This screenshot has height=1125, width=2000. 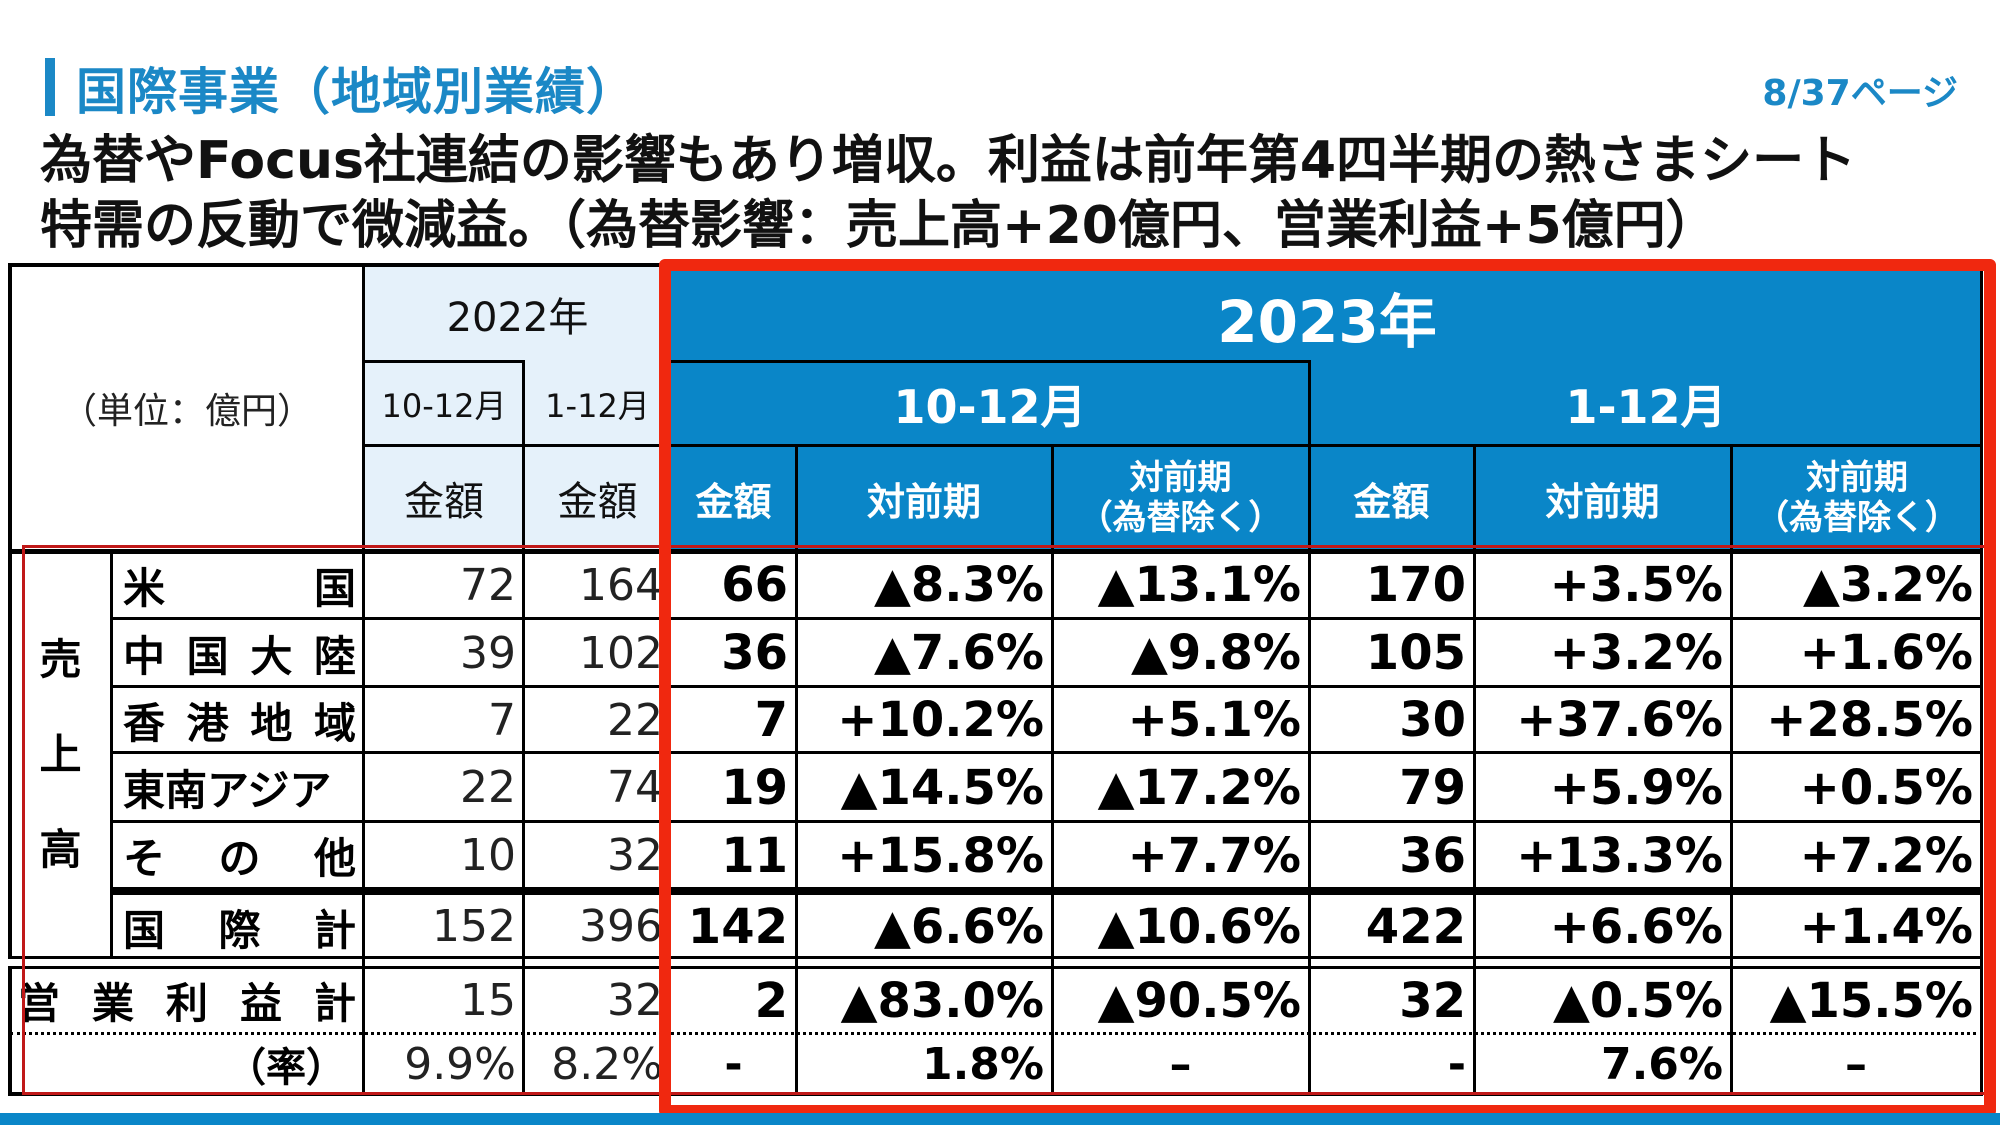 What do you see at coordinates (286, 1068) in the screenshot?
I see `row-label-margin: （率）` at bounding box center [286, 1068].